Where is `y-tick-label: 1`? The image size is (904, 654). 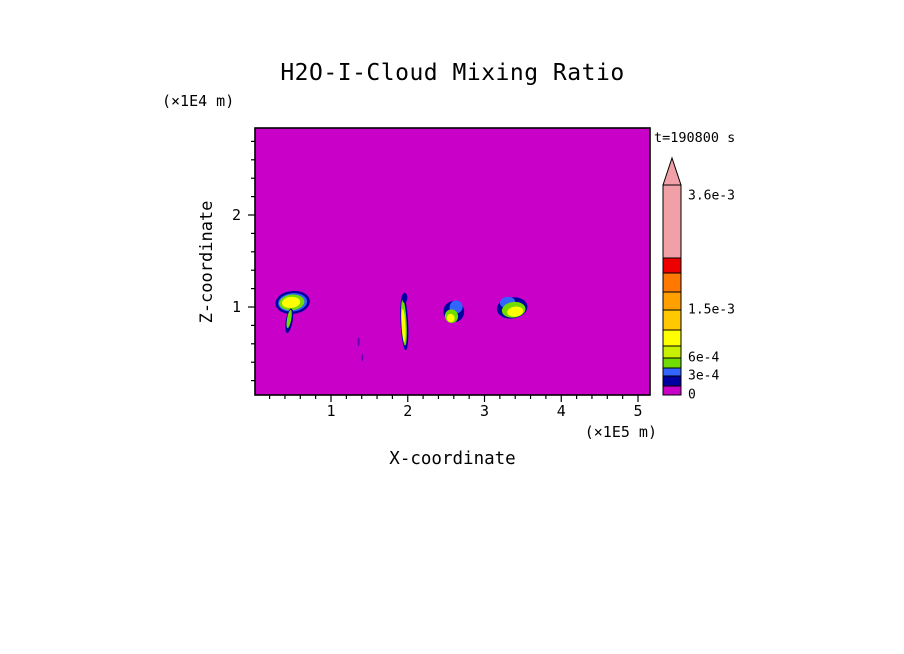
y-tick-label: 1 is located at coordinates (236, 307).